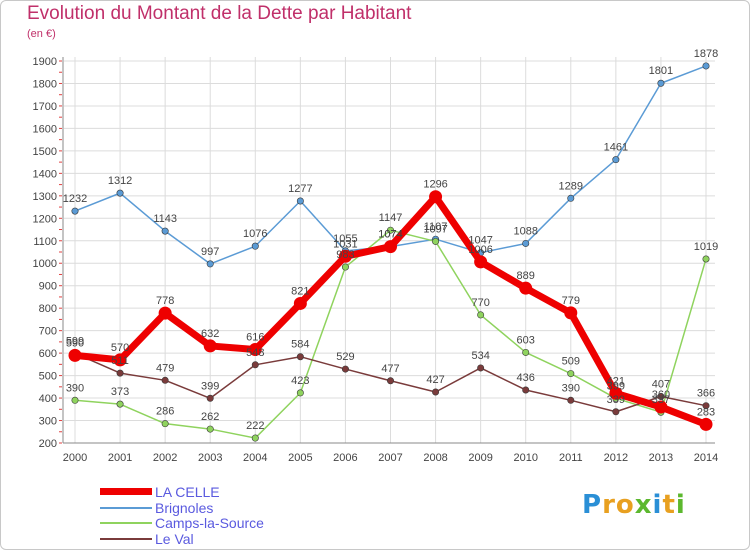 This screenshot has height=550, width=750. I want to click on data-label-camps-la-source: 373, so click(120, 392).